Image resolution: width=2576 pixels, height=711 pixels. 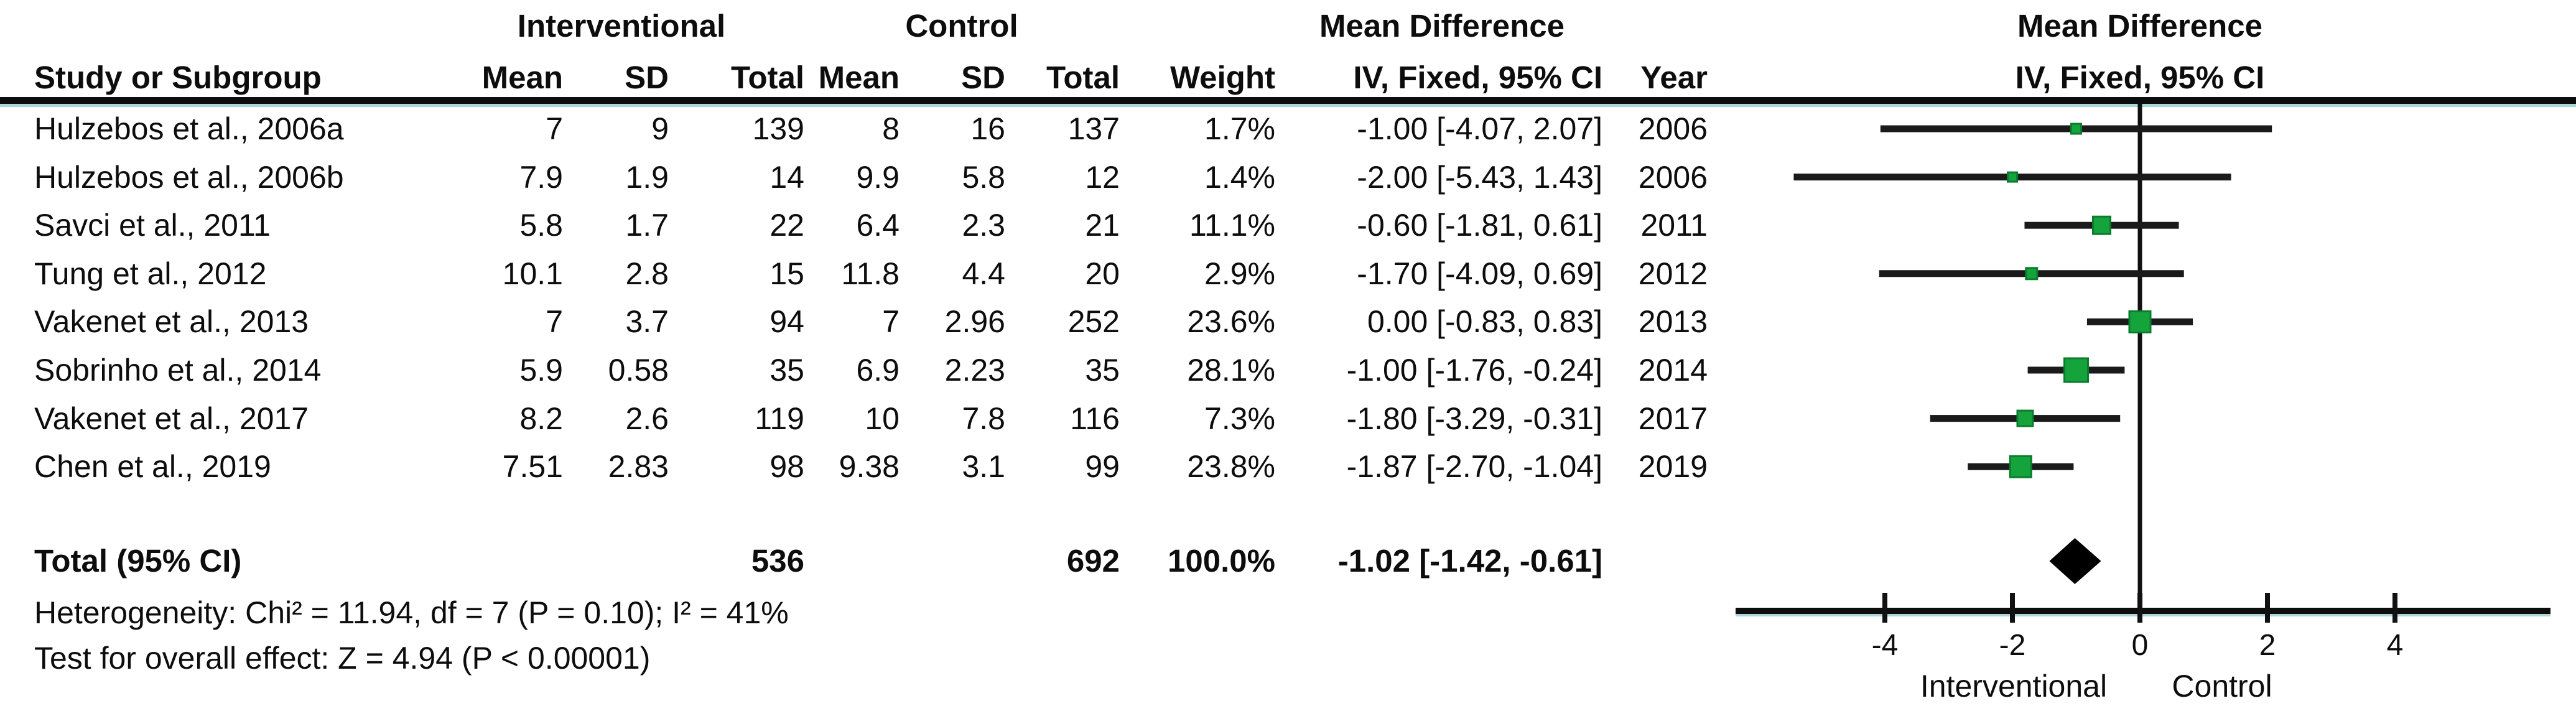 I want to click on study-study: Tung et al., 2012, so click(x=150, y=273).